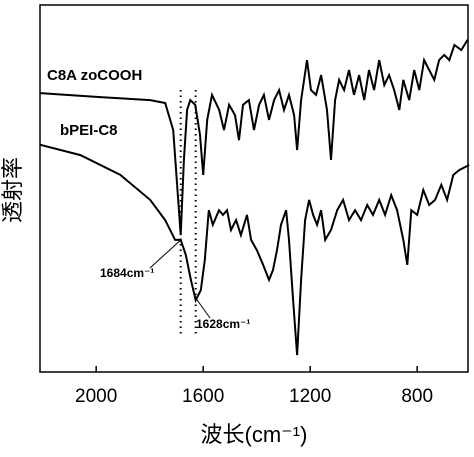 The width and height of the screenshot is (474, 457). I want to click on x-tick-label: 2000, so click(96, 396).